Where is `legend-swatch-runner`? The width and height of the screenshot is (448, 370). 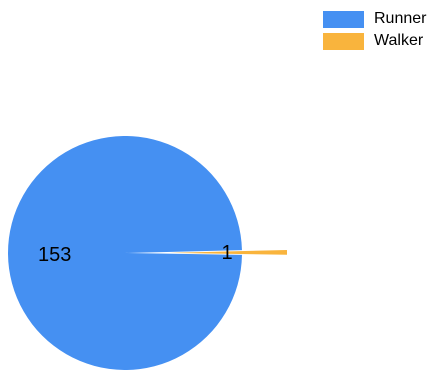 legend-swatch-runner is located at coordinates (343, 19).